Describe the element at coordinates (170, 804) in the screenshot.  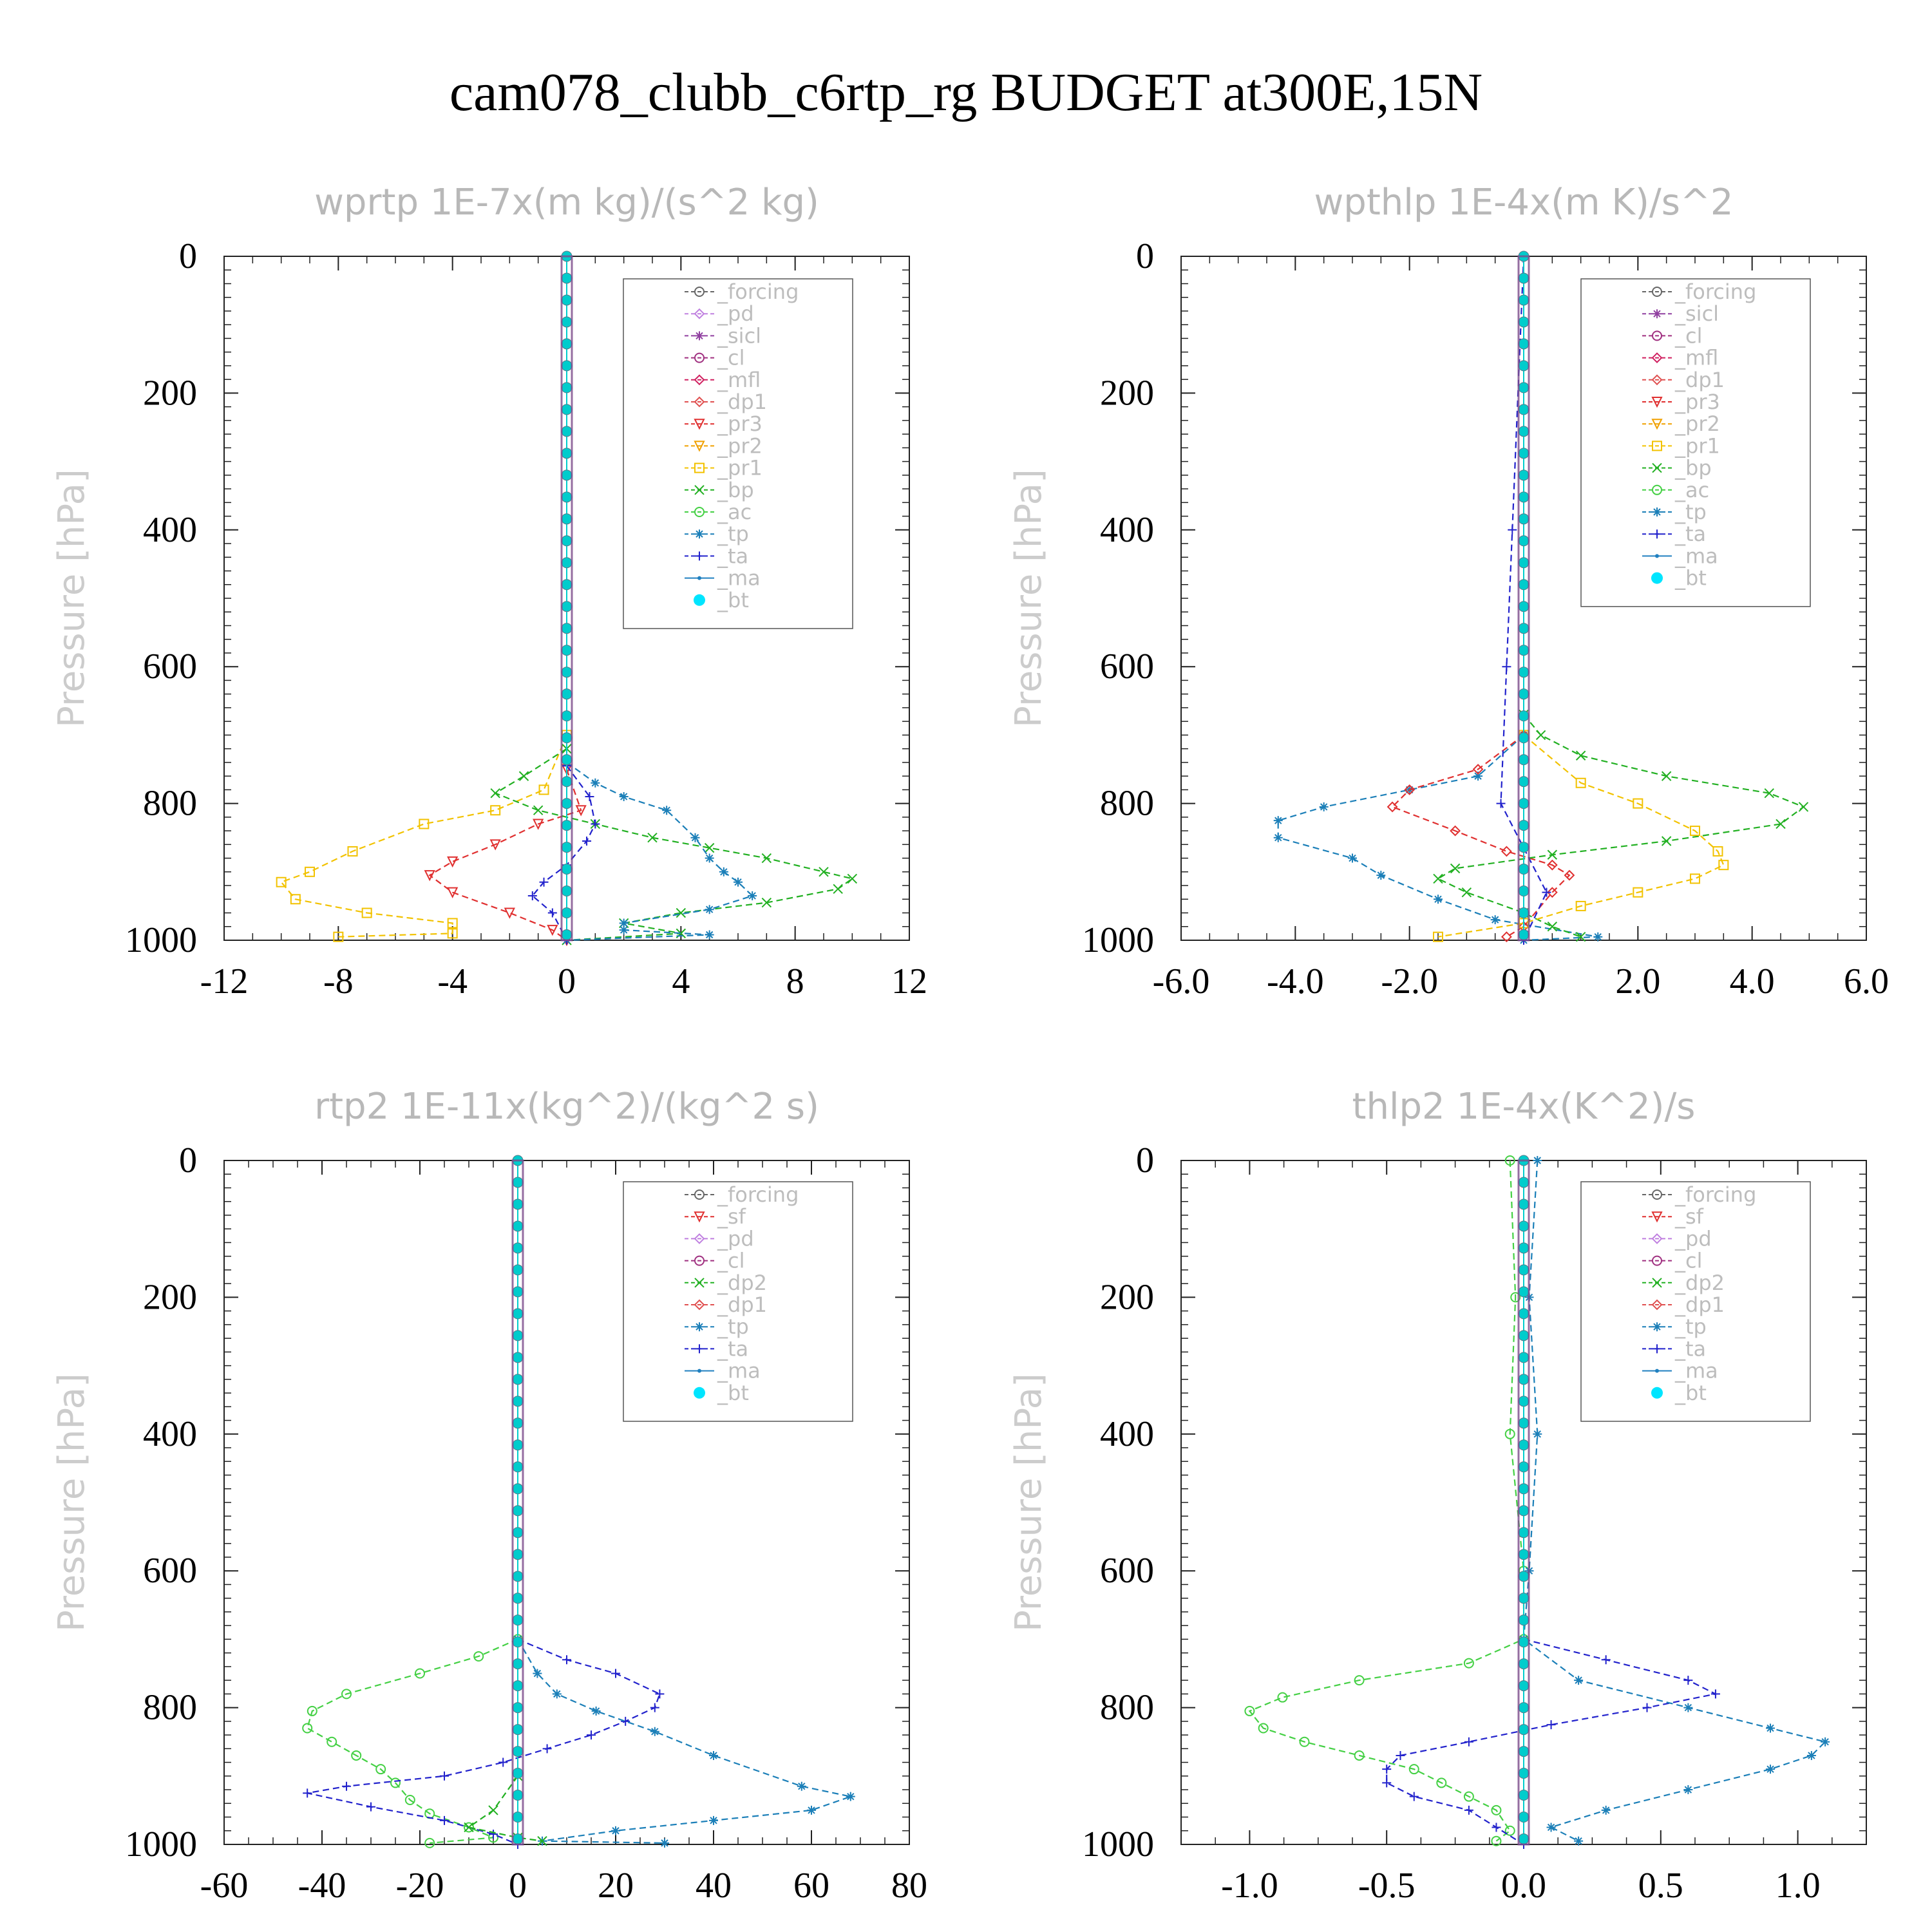
I see `y-tick-label: 800` at that location.